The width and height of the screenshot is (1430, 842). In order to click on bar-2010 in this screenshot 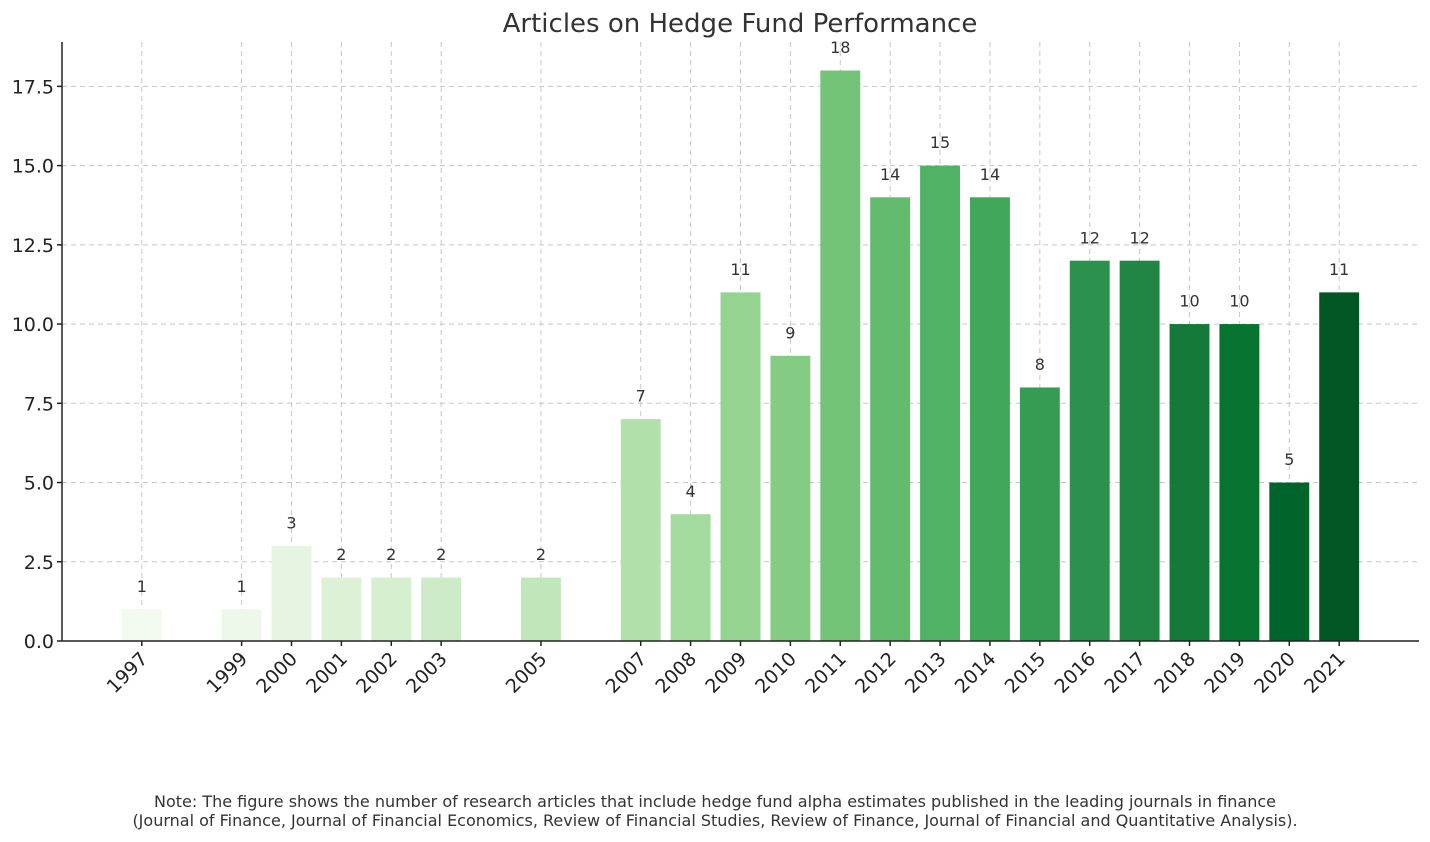, I will do `click(790, 498)`.